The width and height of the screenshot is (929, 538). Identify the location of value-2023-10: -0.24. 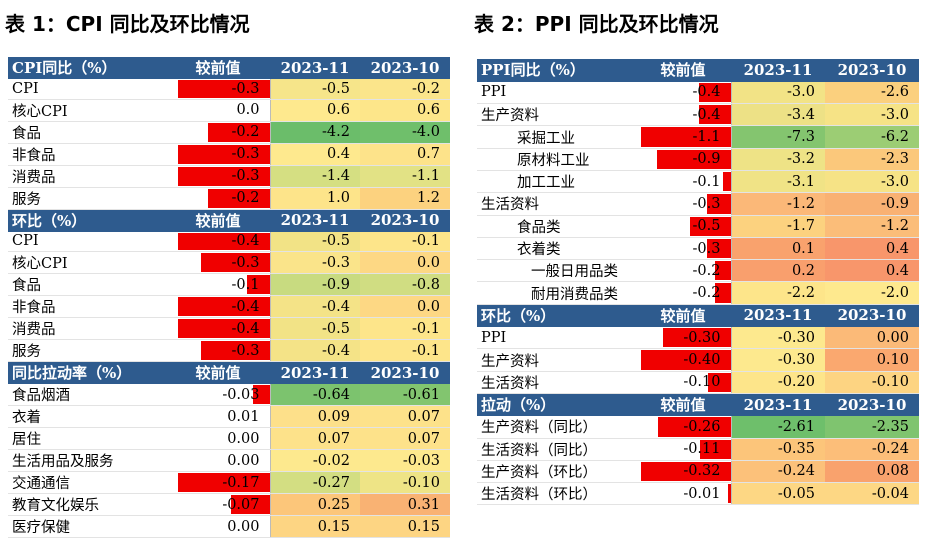
(872, 449).